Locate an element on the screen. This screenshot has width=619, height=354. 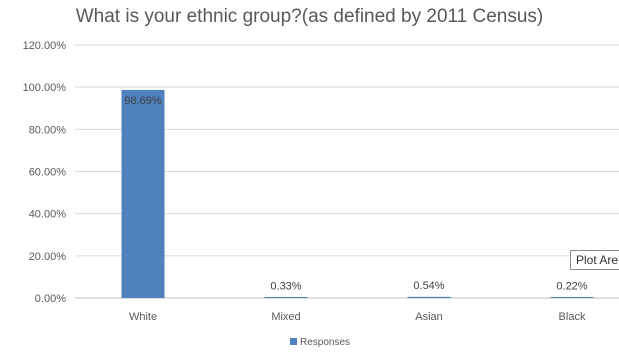
bar-asian is located at coordinates (429, 297).